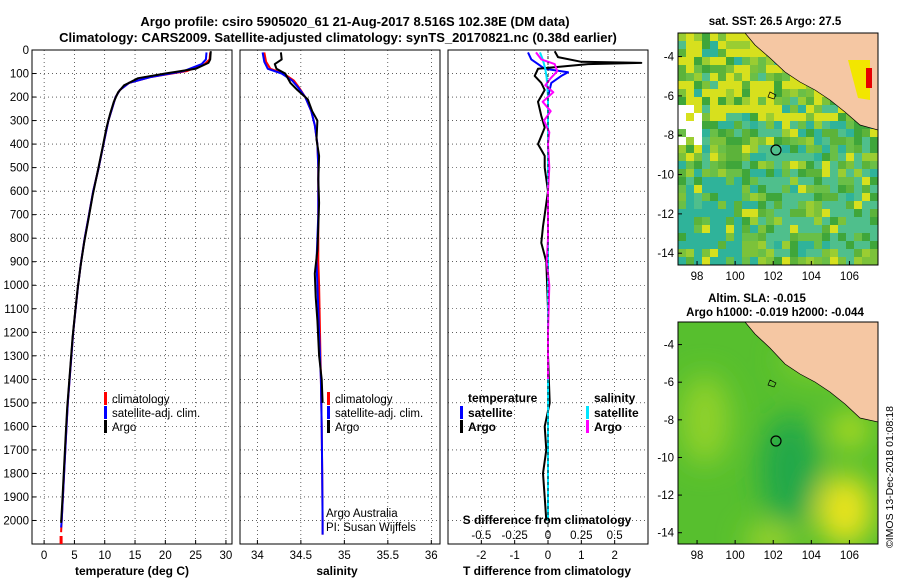  What do you see at coordinates (379, 414) in the screenshot?
I see `legend-satellite: satellite-adj. clim.` at bounding box center [379, 414].